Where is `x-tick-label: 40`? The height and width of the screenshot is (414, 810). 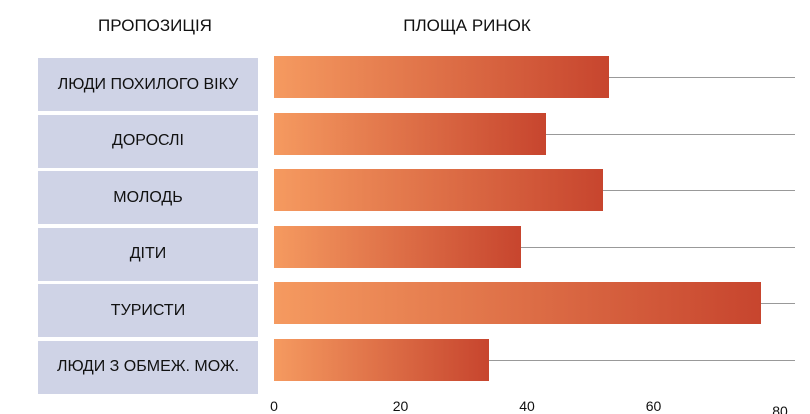 x-tick-label: 40 is located at coordinates (527, 406).